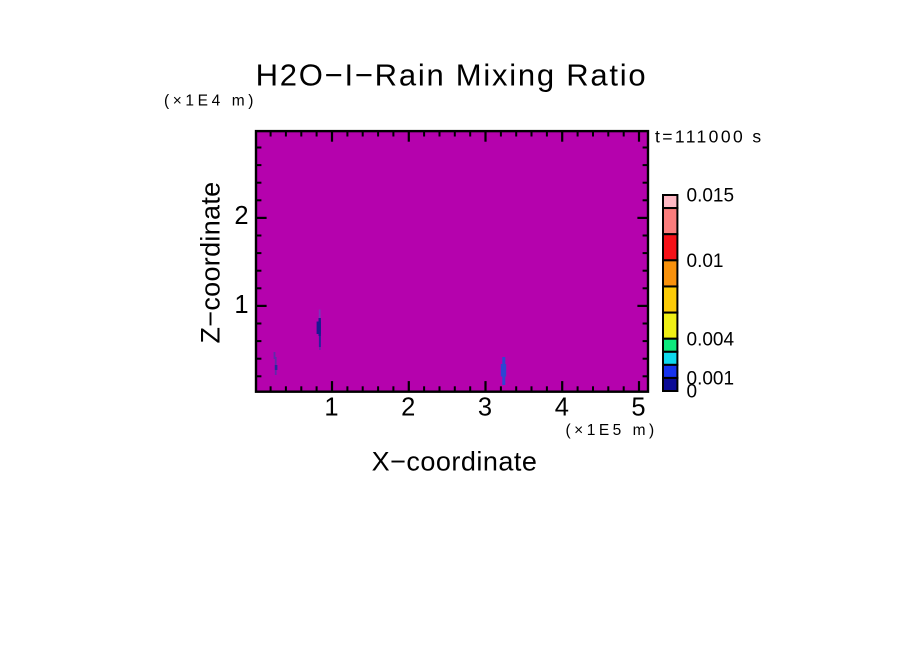 The height and width of the screenshot is (654, 904). I want to click on svg-text: 0.004, so click(711, 339).